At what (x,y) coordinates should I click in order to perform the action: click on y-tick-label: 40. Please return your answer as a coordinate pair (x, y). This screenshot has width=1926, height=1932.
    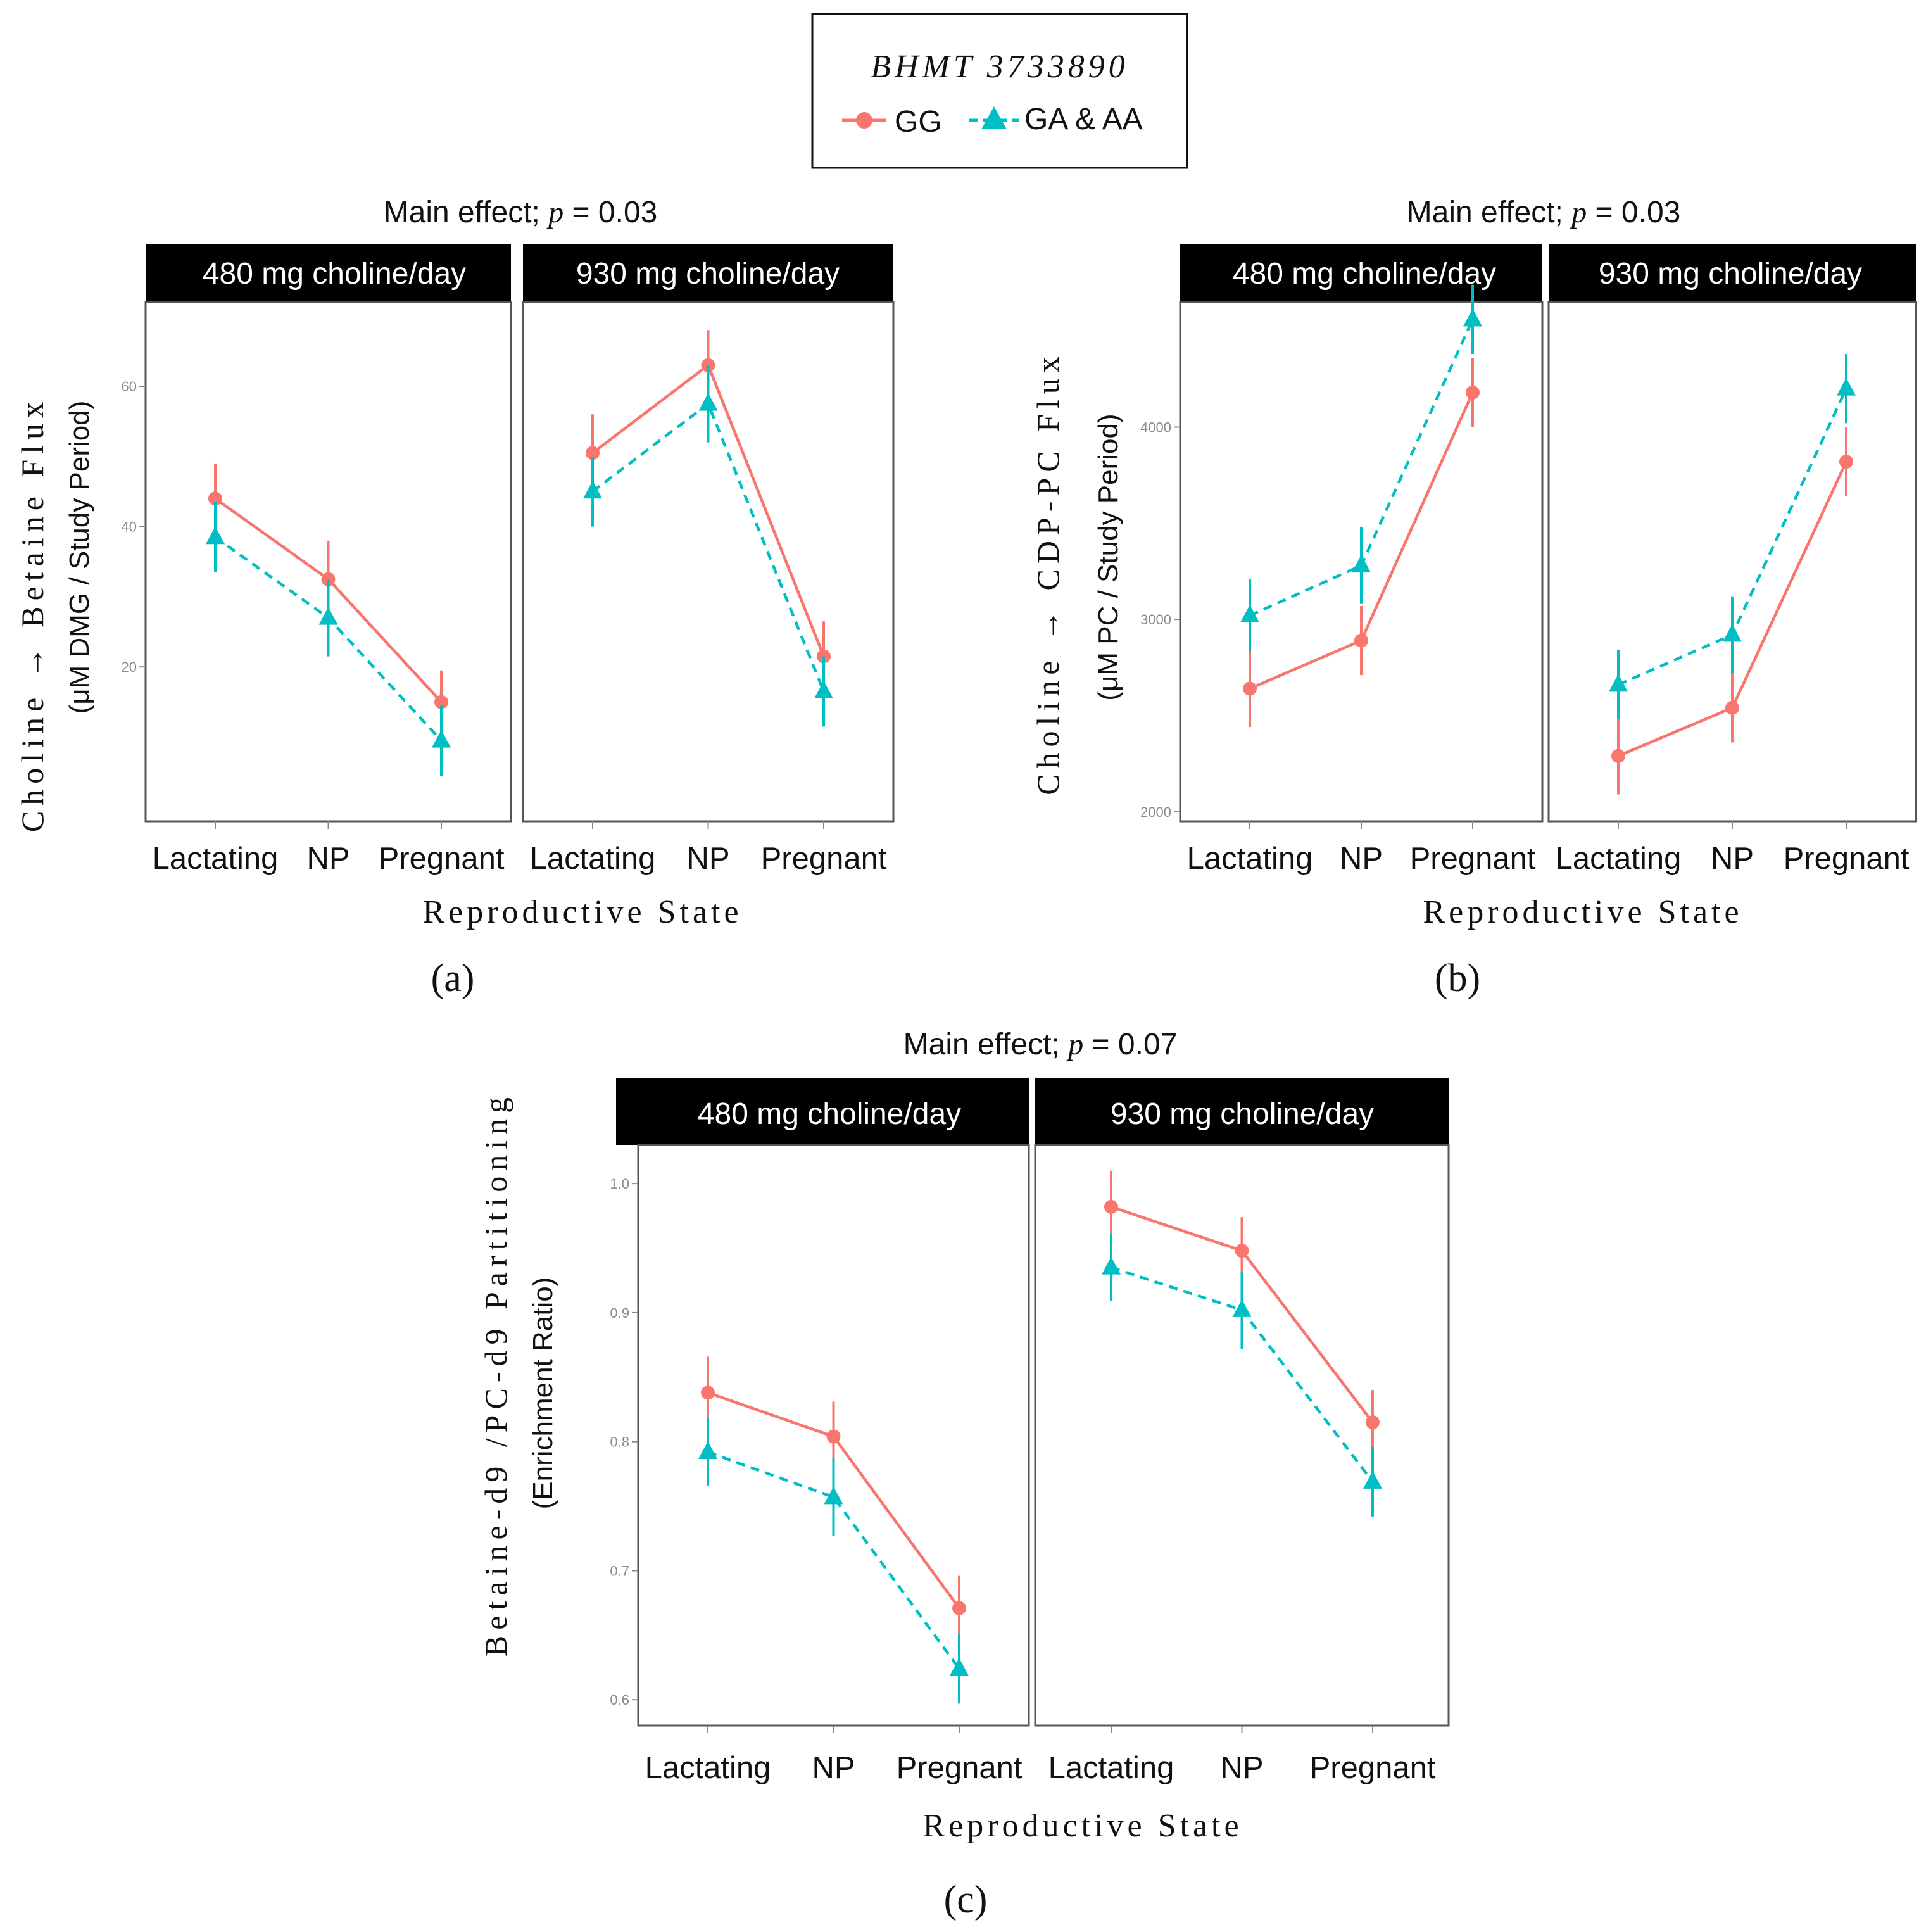
    Looking at the image, I should click on (129, 527).